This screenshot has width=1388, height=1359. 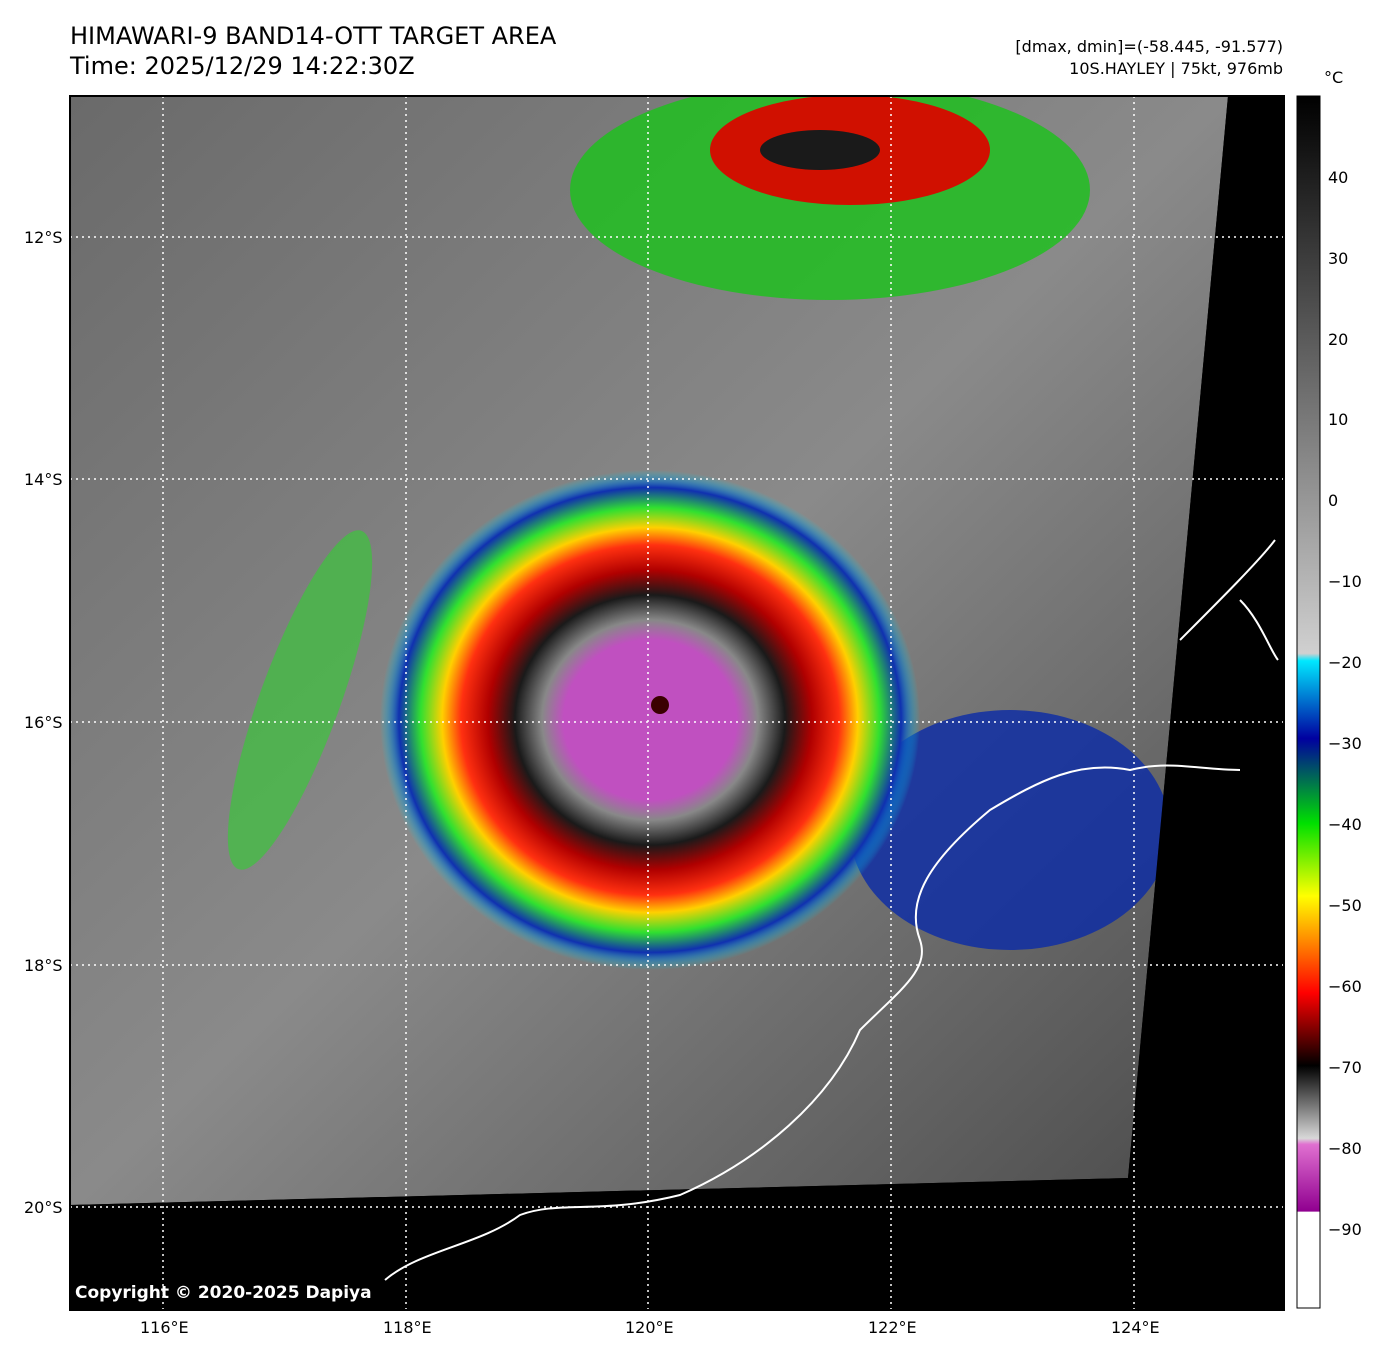 I want to click on storm-info-label: 10S.HAYLEY | 75kt, 976mb, so click(x=1176, y=68).